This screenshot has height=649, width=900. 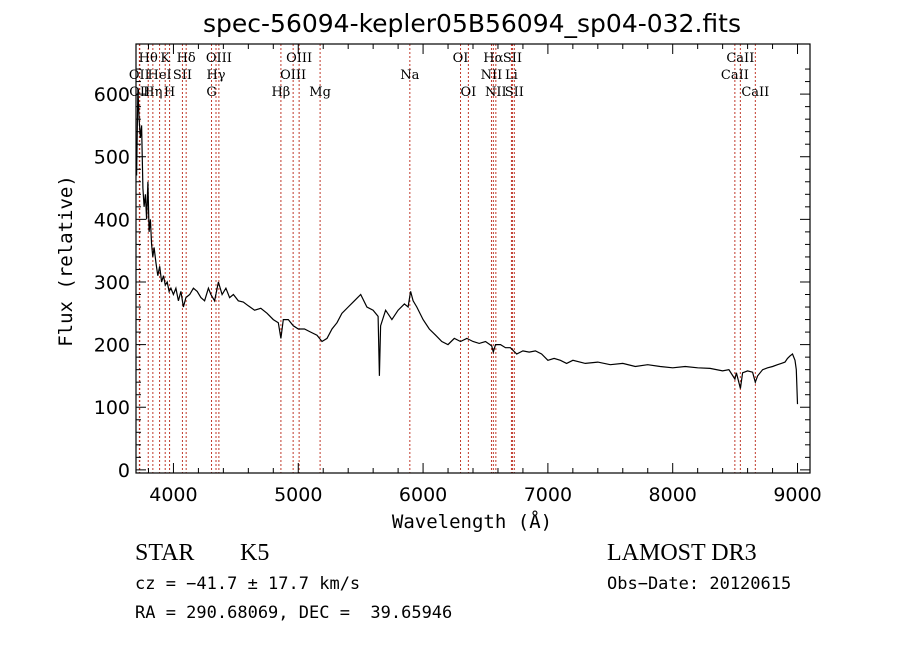 What do you see at coordinates (468, 92) in the screenshot?
I see `emission-line-label-18: OI` at bounding box center [468, 92].